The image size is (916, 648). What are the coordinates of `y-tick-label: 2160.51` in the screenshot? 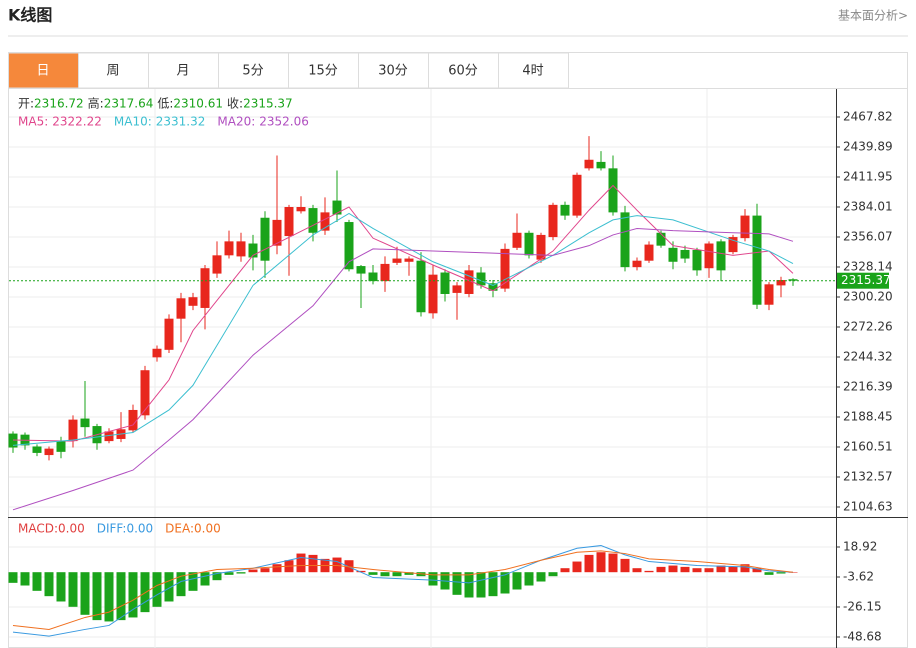 It's located at (868, 446).